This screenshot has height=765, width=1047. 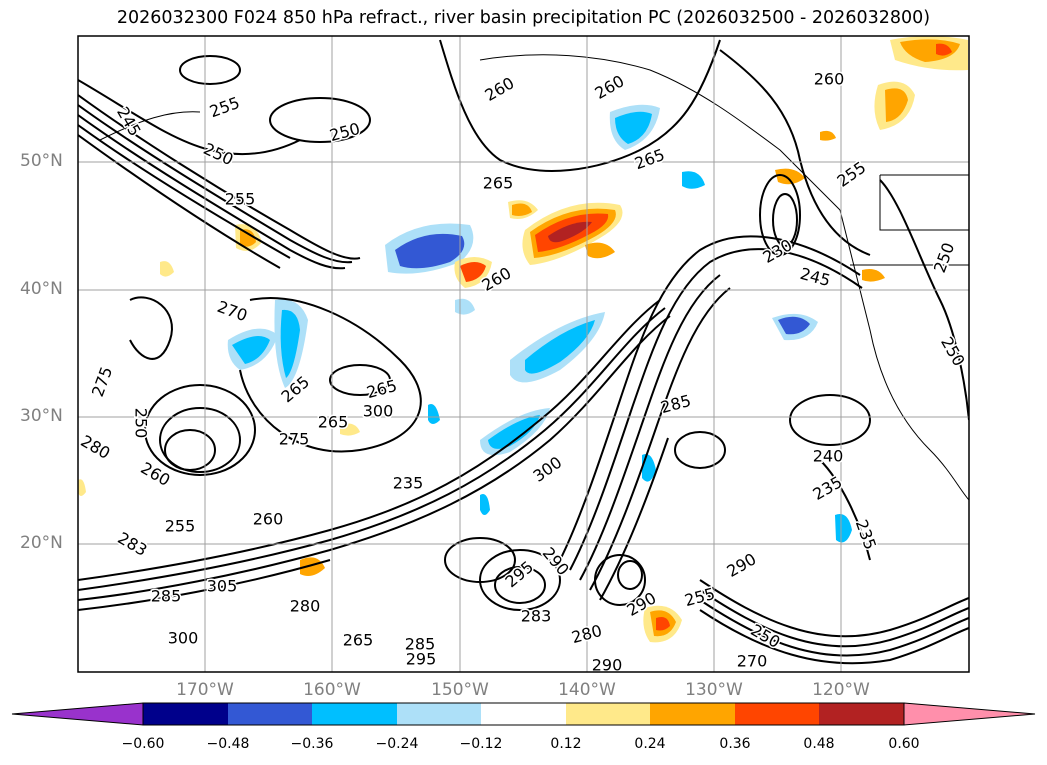 I want to click on lon-label-130w: 130°W, so click(x=714, y=690).